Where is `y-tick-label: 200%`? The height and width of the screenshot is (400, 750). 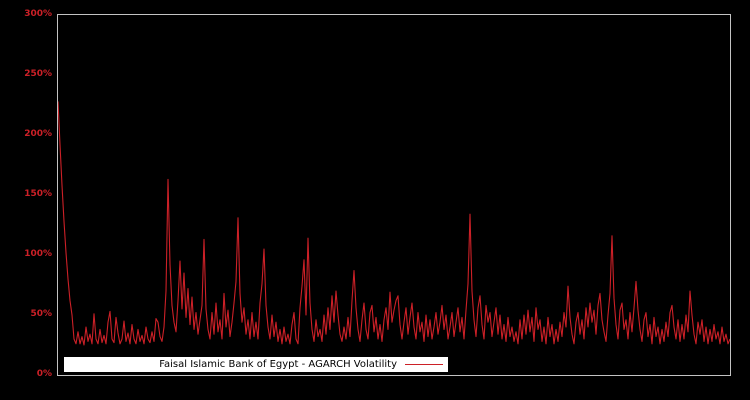
y-tick-label: 200% is located at coordinates (38, 134).